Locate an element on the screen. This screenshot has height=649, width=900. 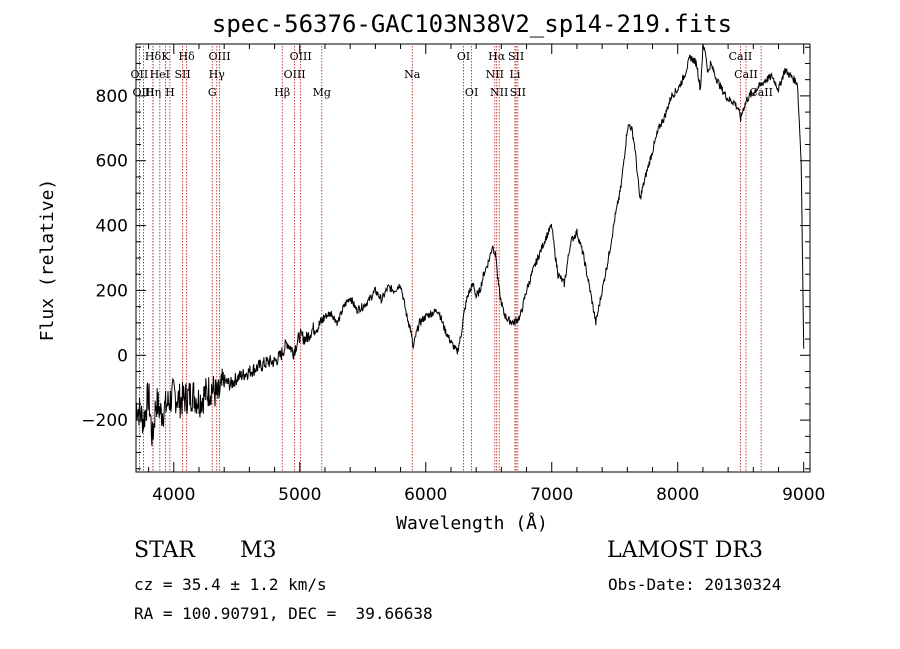
observation-date: Obs-Date: 20130324 is located at coordinates (695, 584).